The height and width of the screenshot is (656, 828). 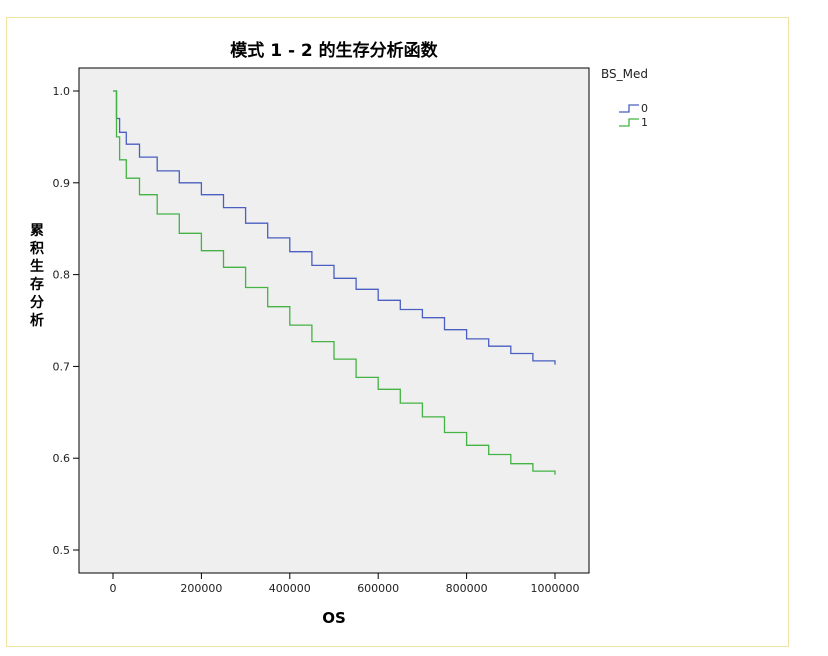 What do you see at coordinates (62, 550) in the screenshot?
I see `y-tick-label: 0.5` at bounding box center [62, 550].